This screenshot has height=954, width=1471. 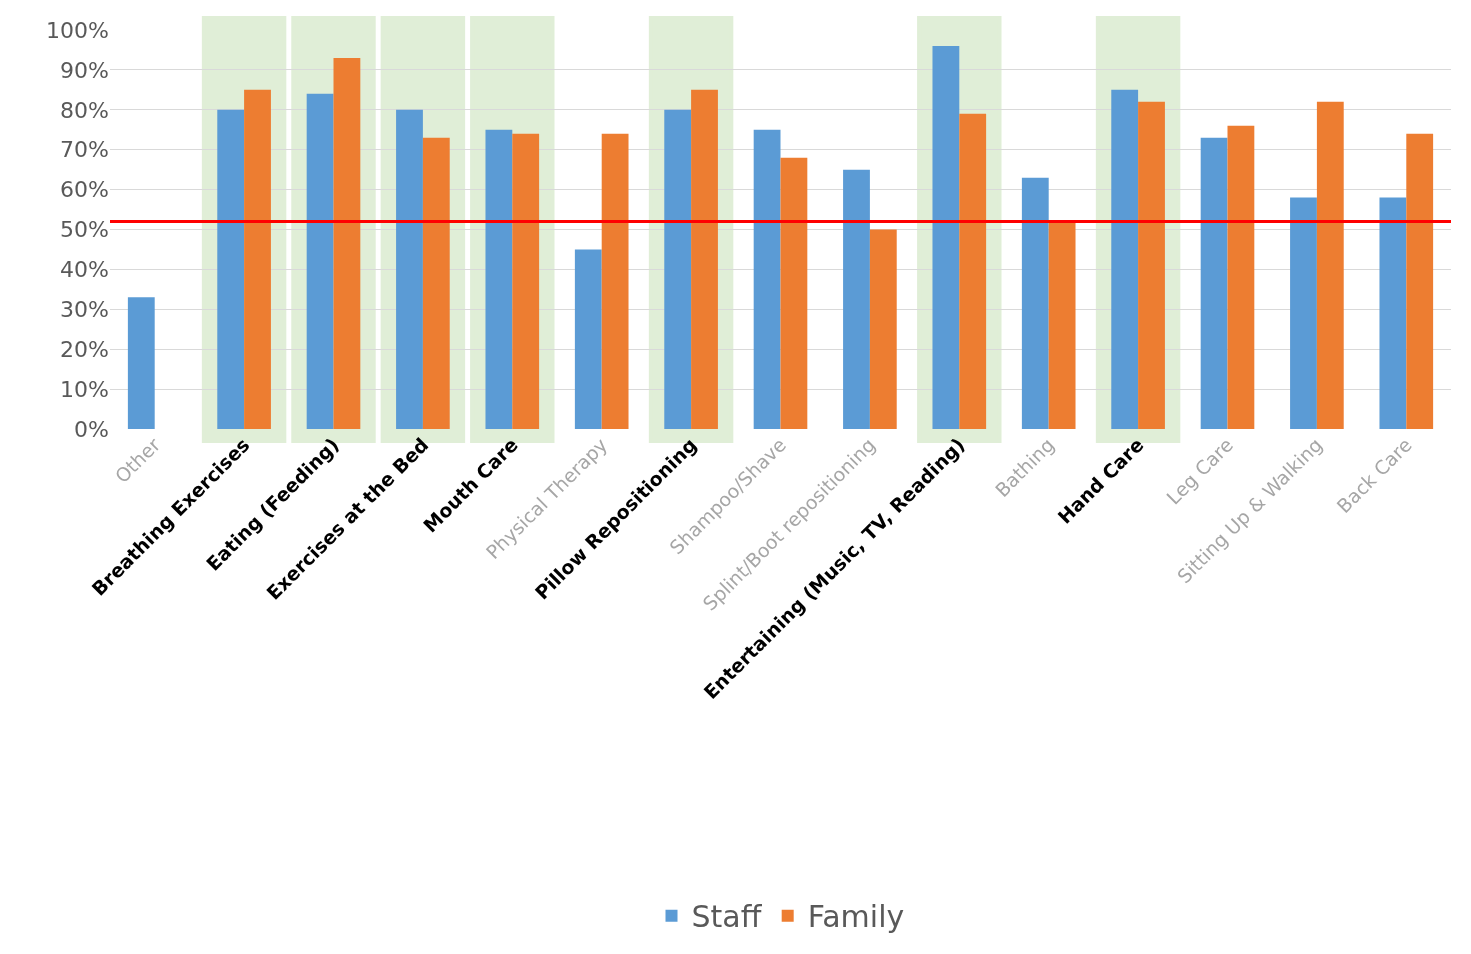 What do you see at coordinates (84, 190) in the screenshot?
I see `y-tick-label: 60%` at bounding box center [84, 190].